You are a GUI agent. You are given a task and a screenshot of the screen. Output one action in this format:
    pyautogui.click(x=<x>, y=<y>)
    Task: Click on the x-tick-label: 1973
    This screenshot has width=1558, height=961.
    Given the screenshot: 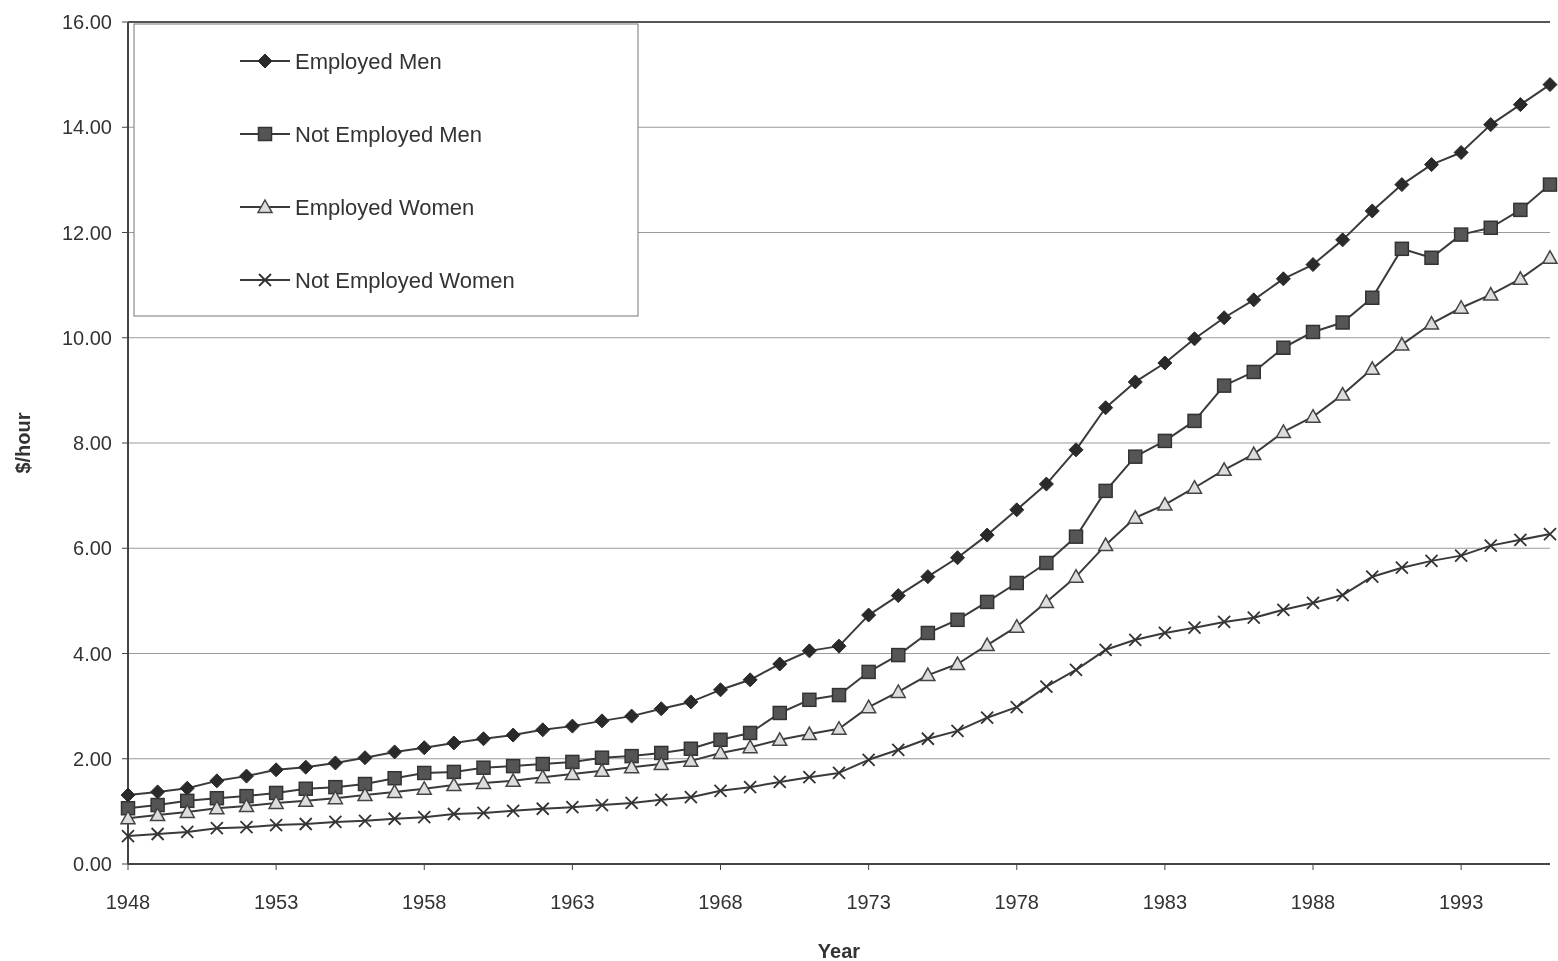 What is the action you would take?
    pyautogui.click(x=868, y=902)
    